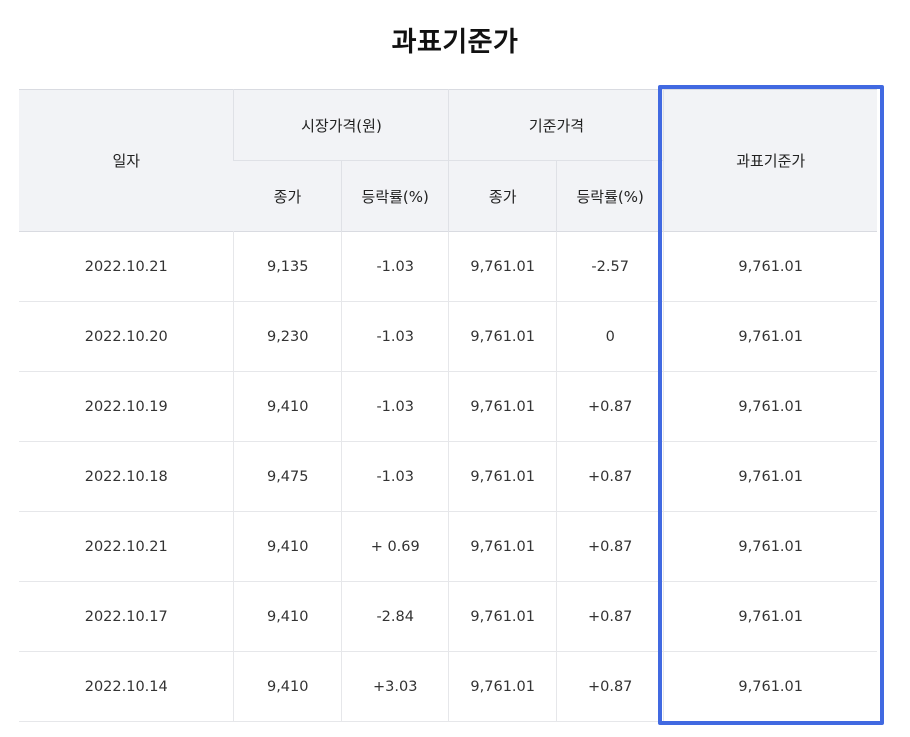 Image resolution: width=910 pixels, height=737 pixels. Describe the element at coordinates (287, 336) in the screenshot. I see `cell-market-close: 9,230` at that location.